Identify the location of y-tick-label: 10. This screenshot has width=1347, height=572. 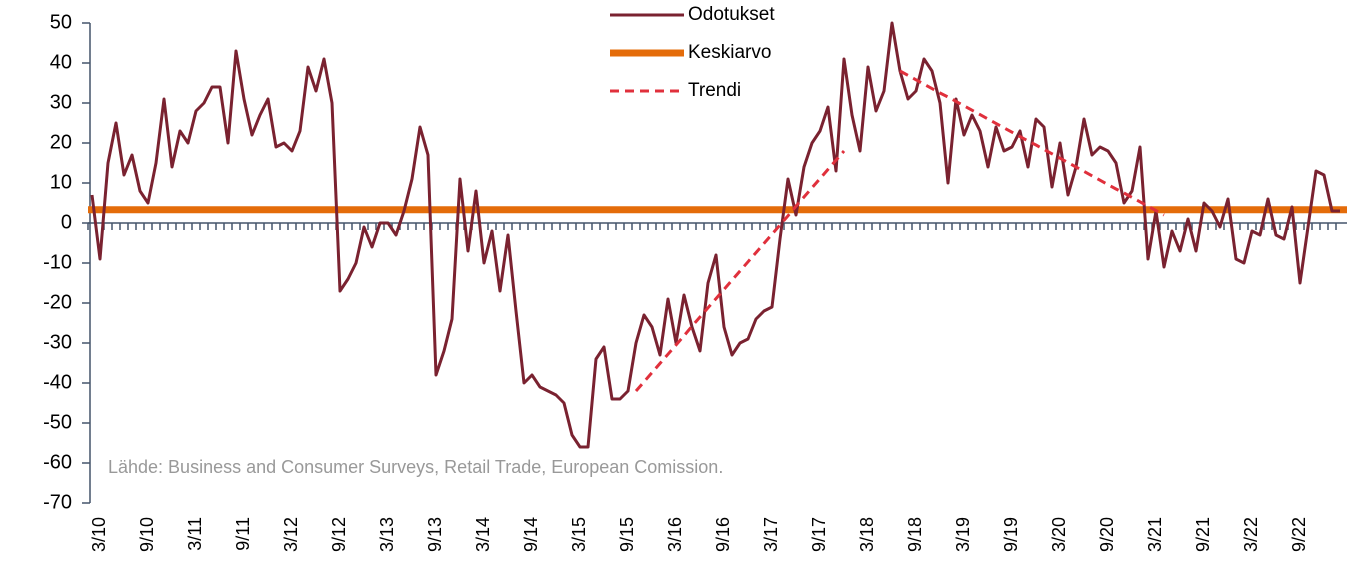
(61, 182).